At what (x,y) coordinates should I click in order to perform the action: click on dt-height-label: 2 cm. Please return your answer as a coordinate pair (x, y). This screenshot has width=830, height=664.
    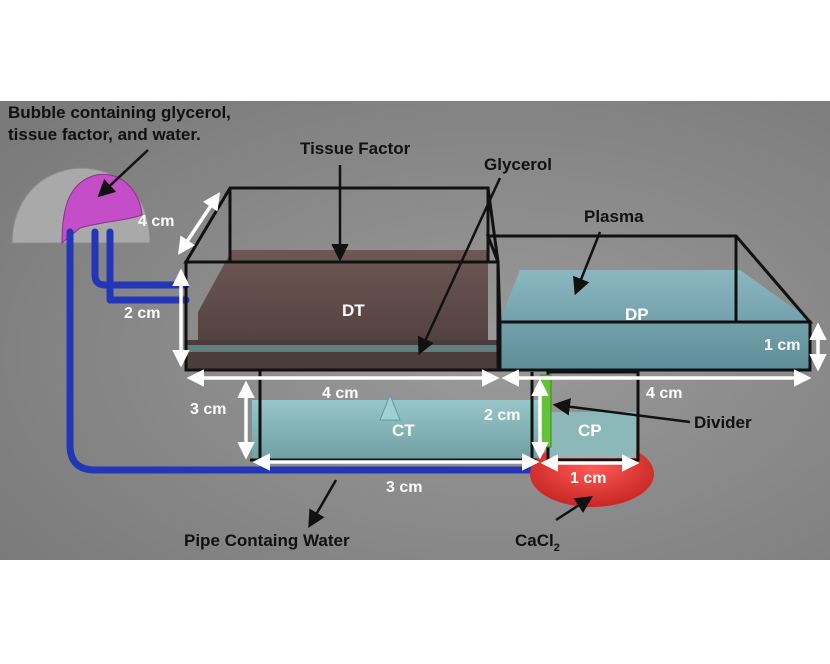
    Looking at the image, I should click on (142, 313).